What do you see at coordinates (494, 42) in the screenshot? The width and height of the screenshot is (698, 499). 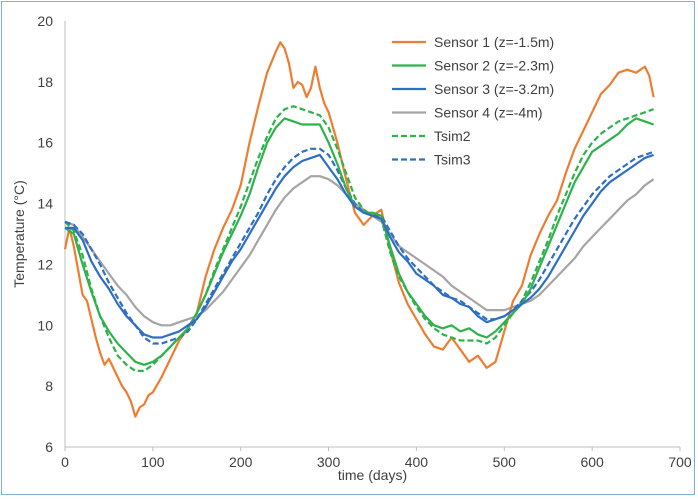 I see `legend-label-1: Sensor 1 (z=-1.5m)` at bounding box center [494, 42].